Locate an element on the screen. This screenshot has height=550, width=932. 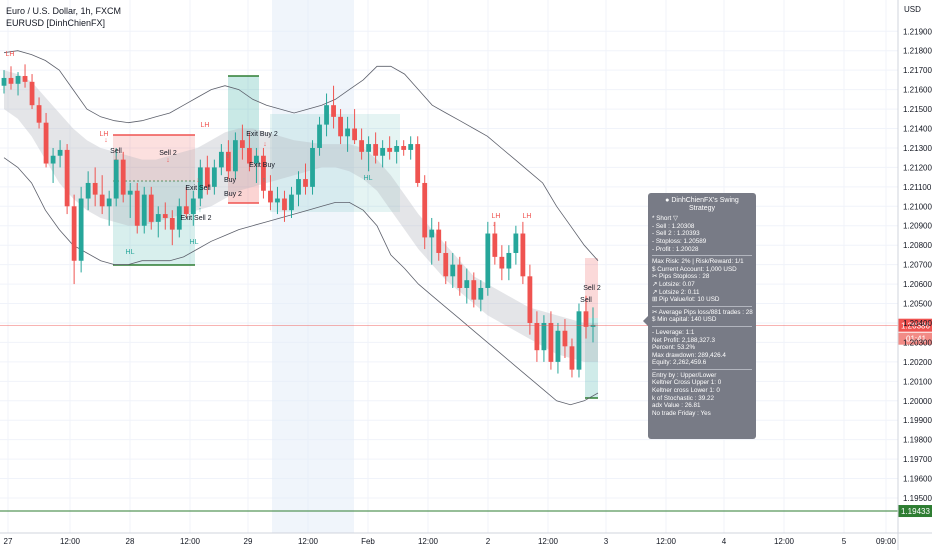
price-tick-label: 1.19500 is located at coordinates (917, 498).